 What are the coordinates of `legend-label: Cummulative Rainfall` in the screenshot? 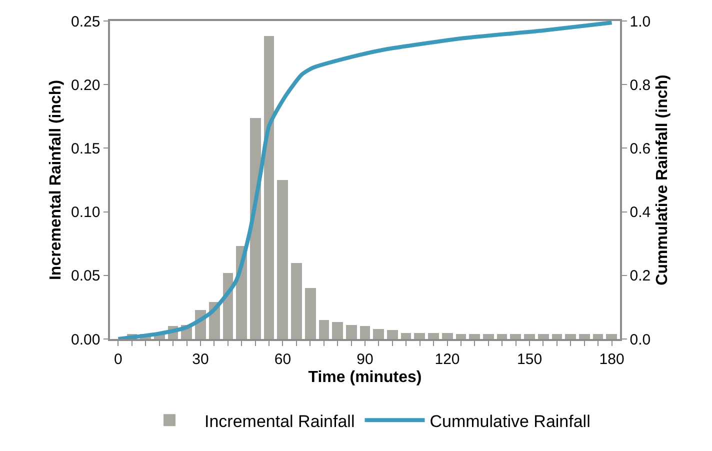 It's located at (510, 421).